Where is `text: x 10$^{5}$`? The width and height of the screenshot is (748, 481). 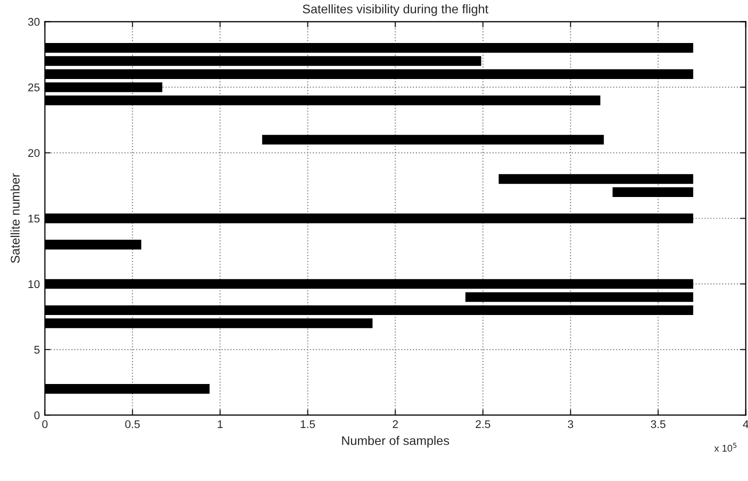
text: x 10$^{5}$ is located at coordinates (725, 447).